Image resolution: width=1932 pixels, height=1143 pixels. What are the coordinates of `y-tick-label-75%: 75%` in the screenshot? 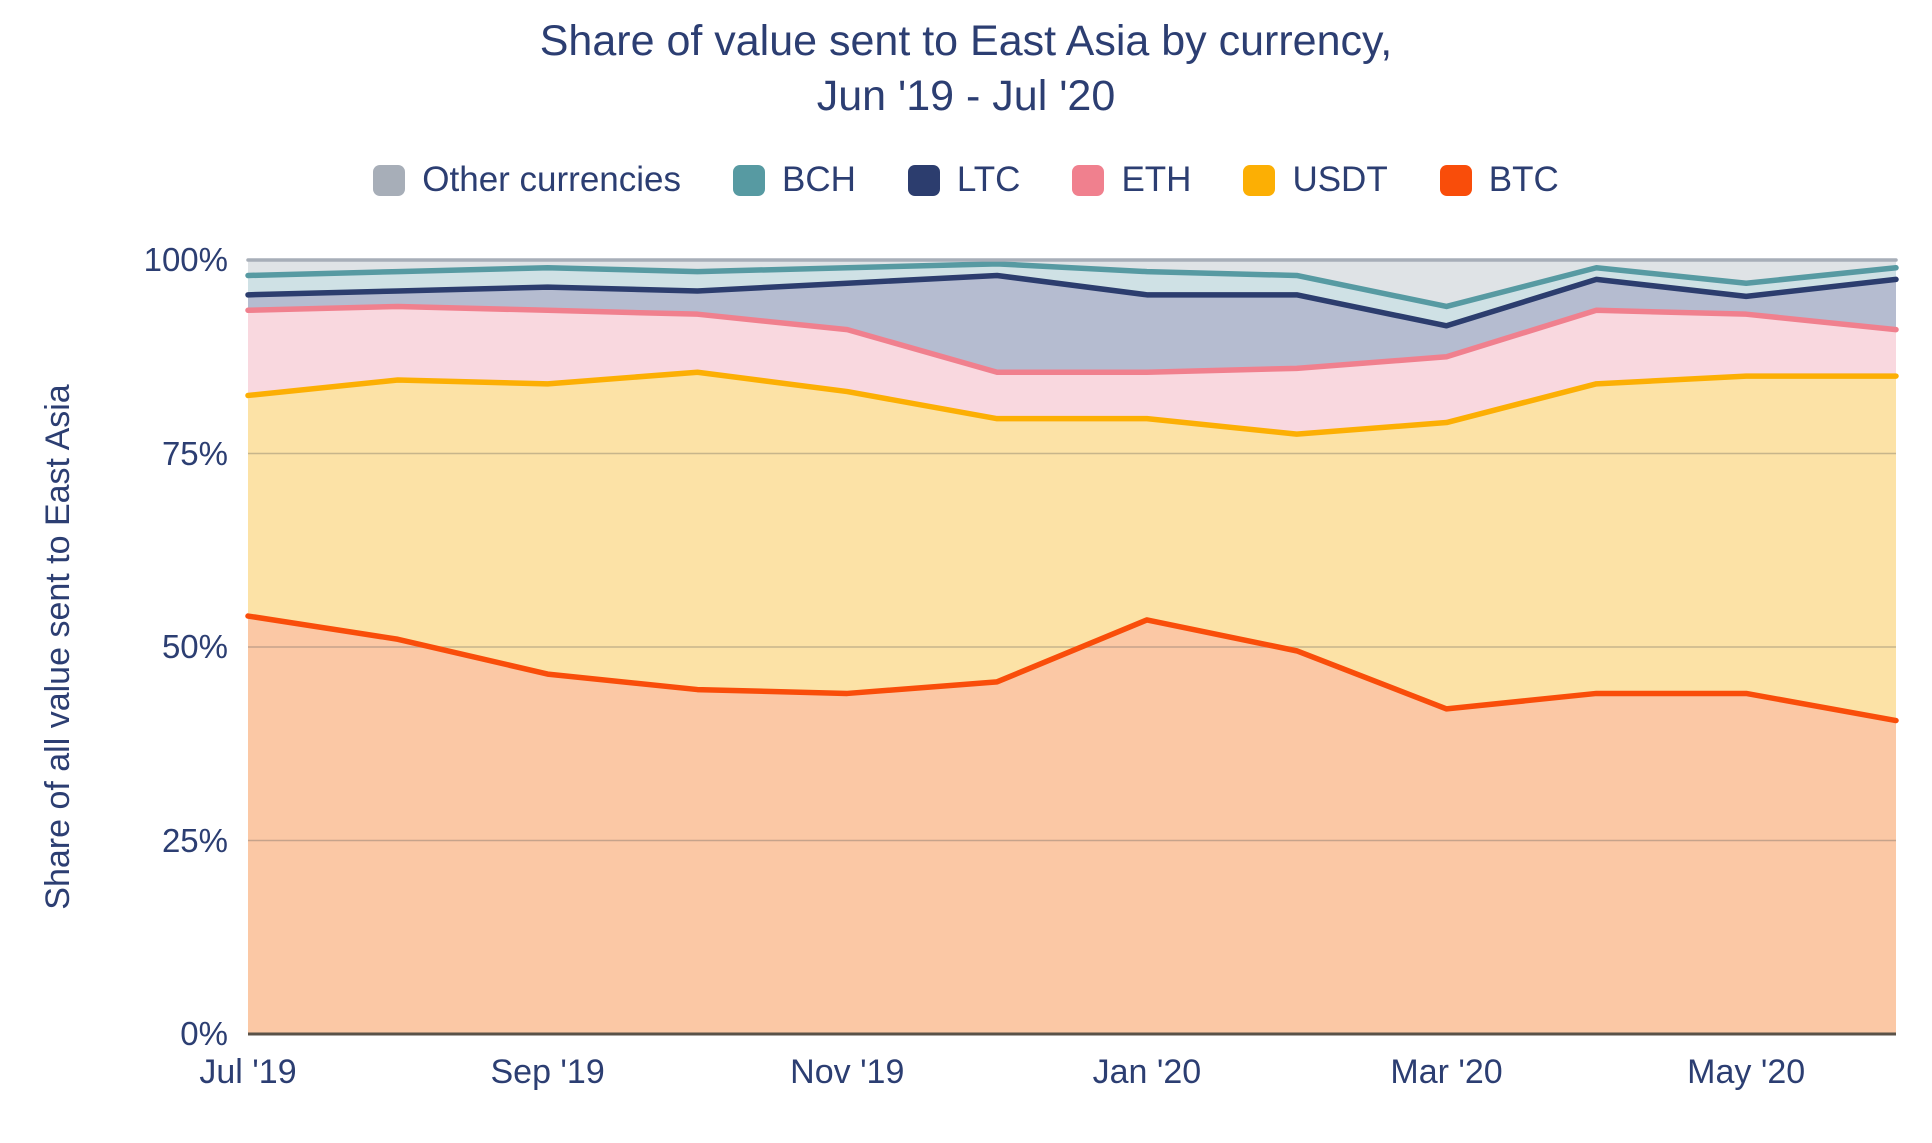 It's located at (194, 453).